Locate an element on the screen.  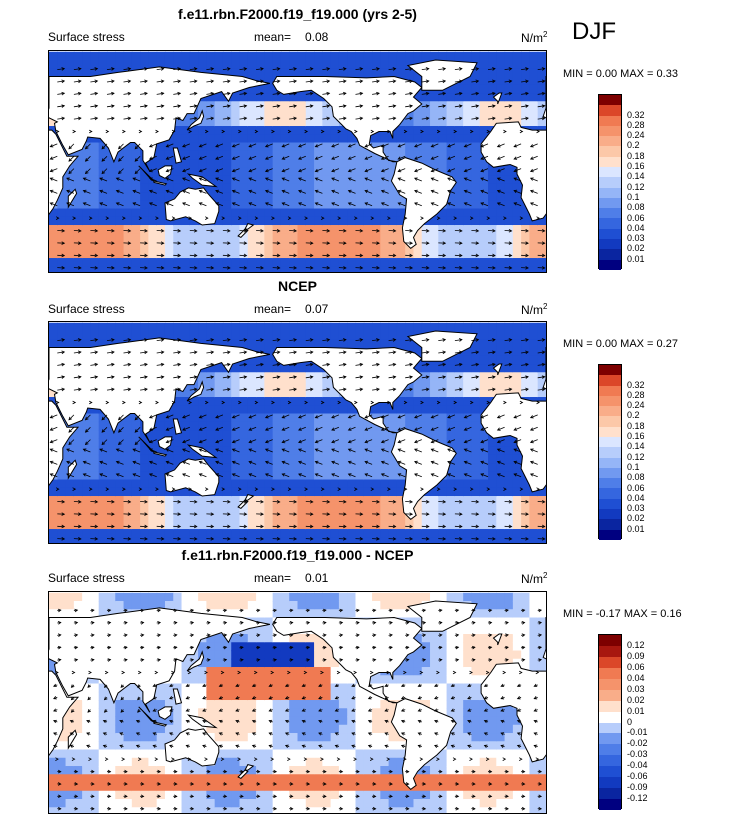
panel1-mean-value: 0.08 is located at coordinates (317, 37).